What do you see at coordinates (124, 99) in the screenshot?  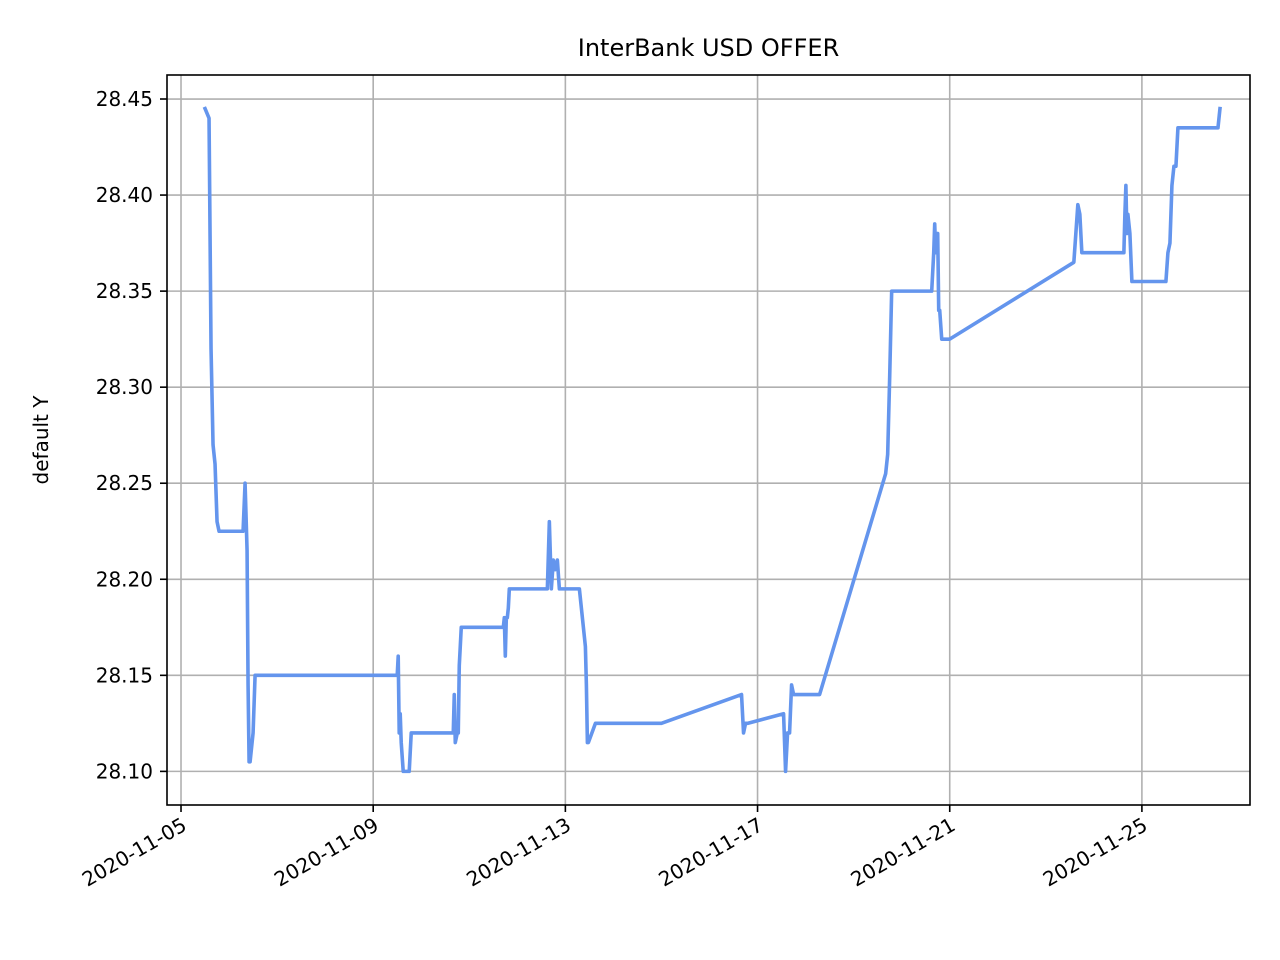 I see `y-tick-label: 28.45` at bounding box center [124, 99].